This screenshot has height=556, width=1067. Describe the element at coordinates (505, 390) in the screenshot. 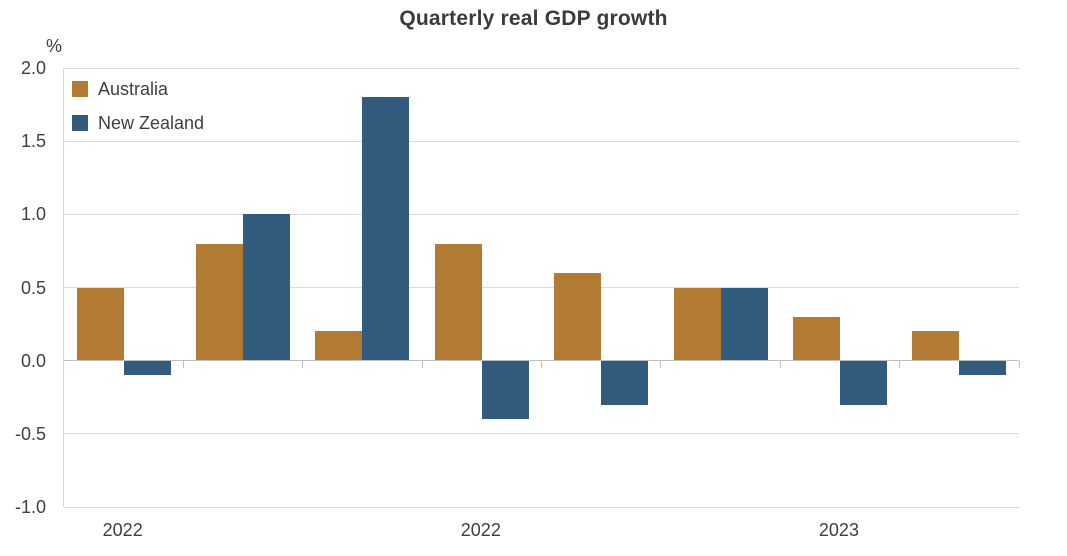

I see `bar-new-zealand-q4` at that location.